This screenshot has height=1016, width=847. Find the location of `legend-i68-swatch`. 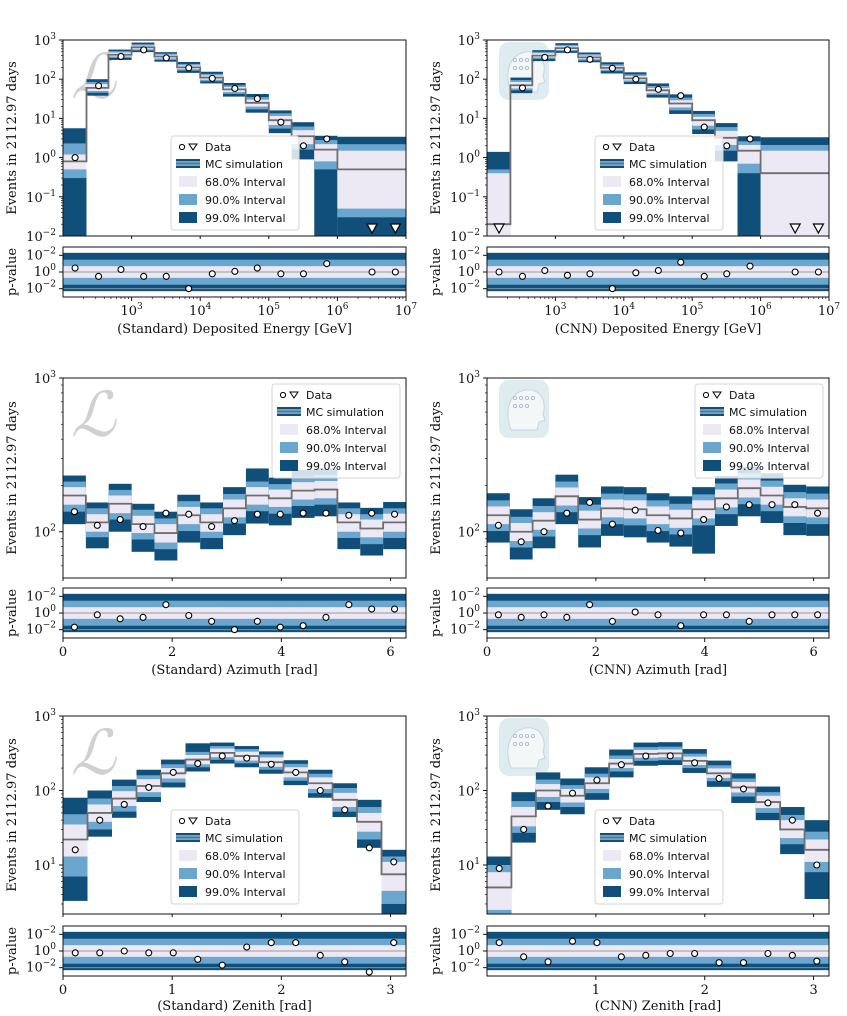

legend-i68-swatch is located at coordinates (612, 855).